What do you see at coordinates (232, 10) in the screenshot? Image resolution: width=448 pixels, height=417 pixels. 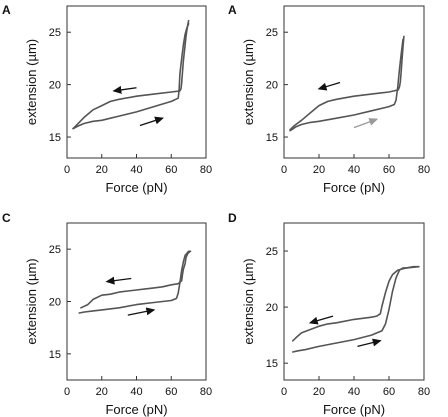 I see `panel-label-2: A` at bounding box center [232, 10].